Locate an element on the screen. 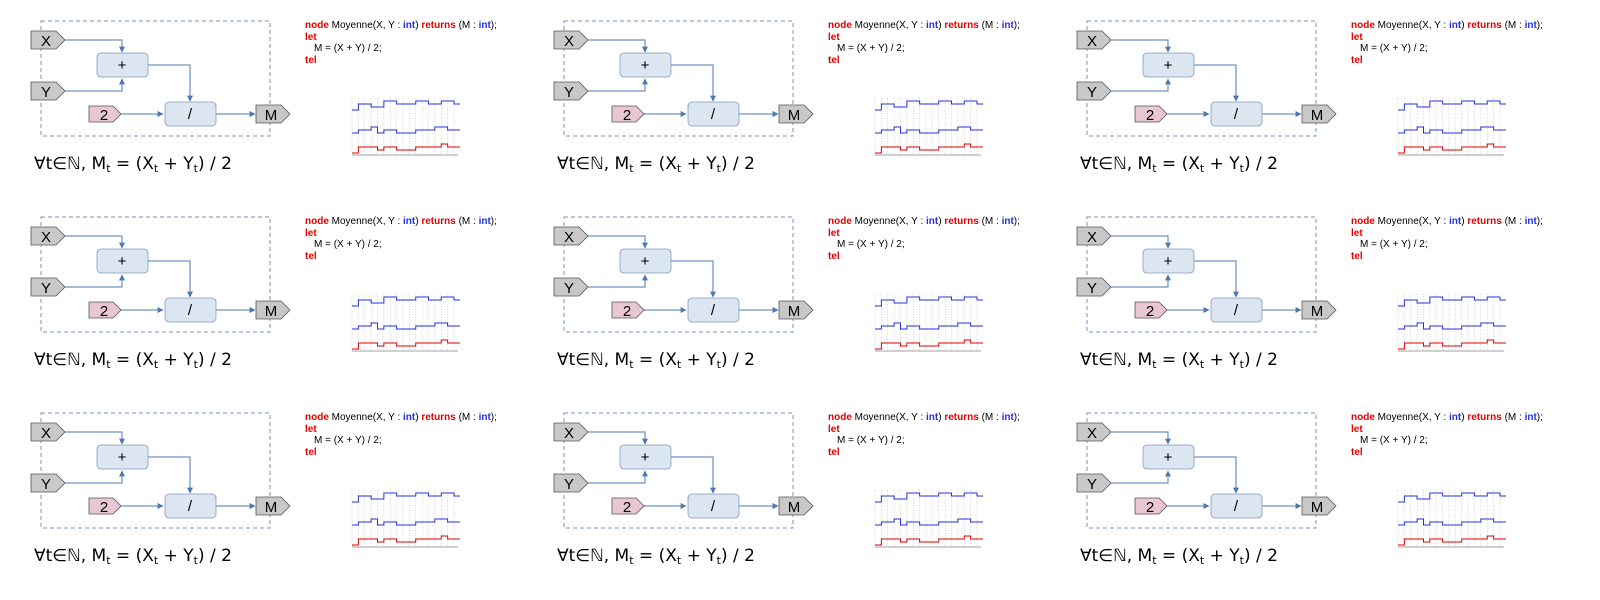 The image size is (1600, 600). add-operator-label: + is located at coordinates (1168, 65).